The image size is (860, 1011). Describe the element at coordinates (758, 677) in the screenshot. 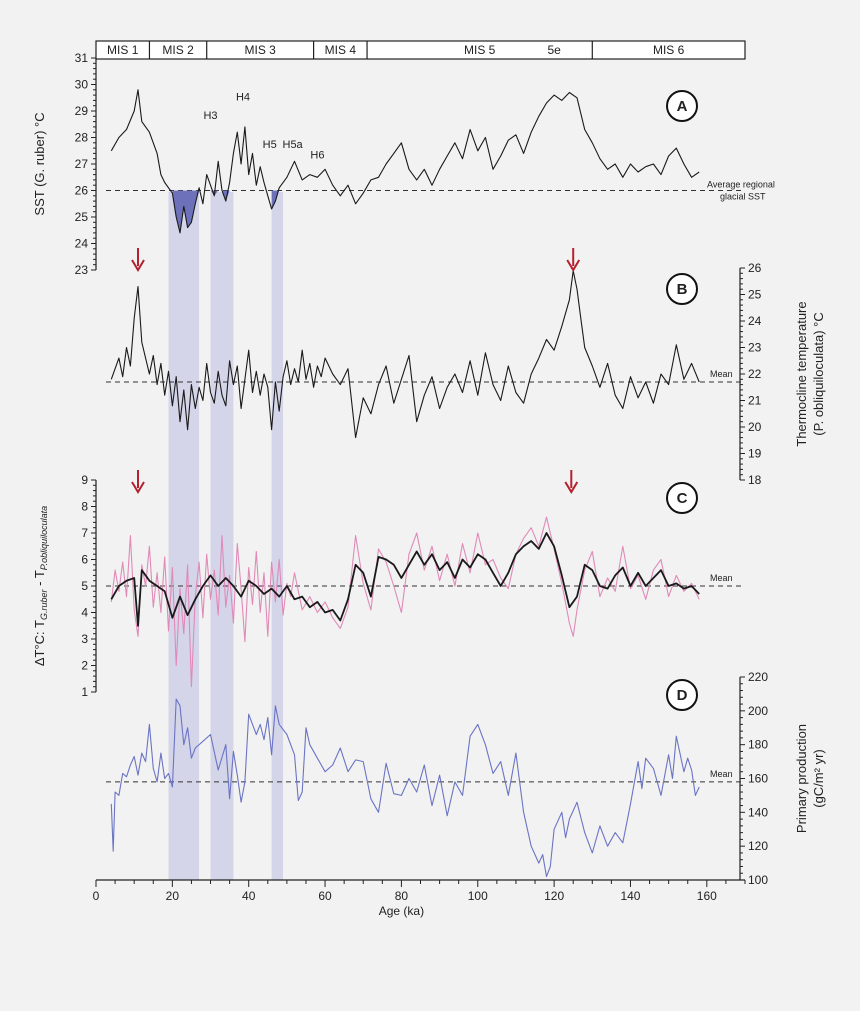

I see `y-tick-label: 220` at that location.